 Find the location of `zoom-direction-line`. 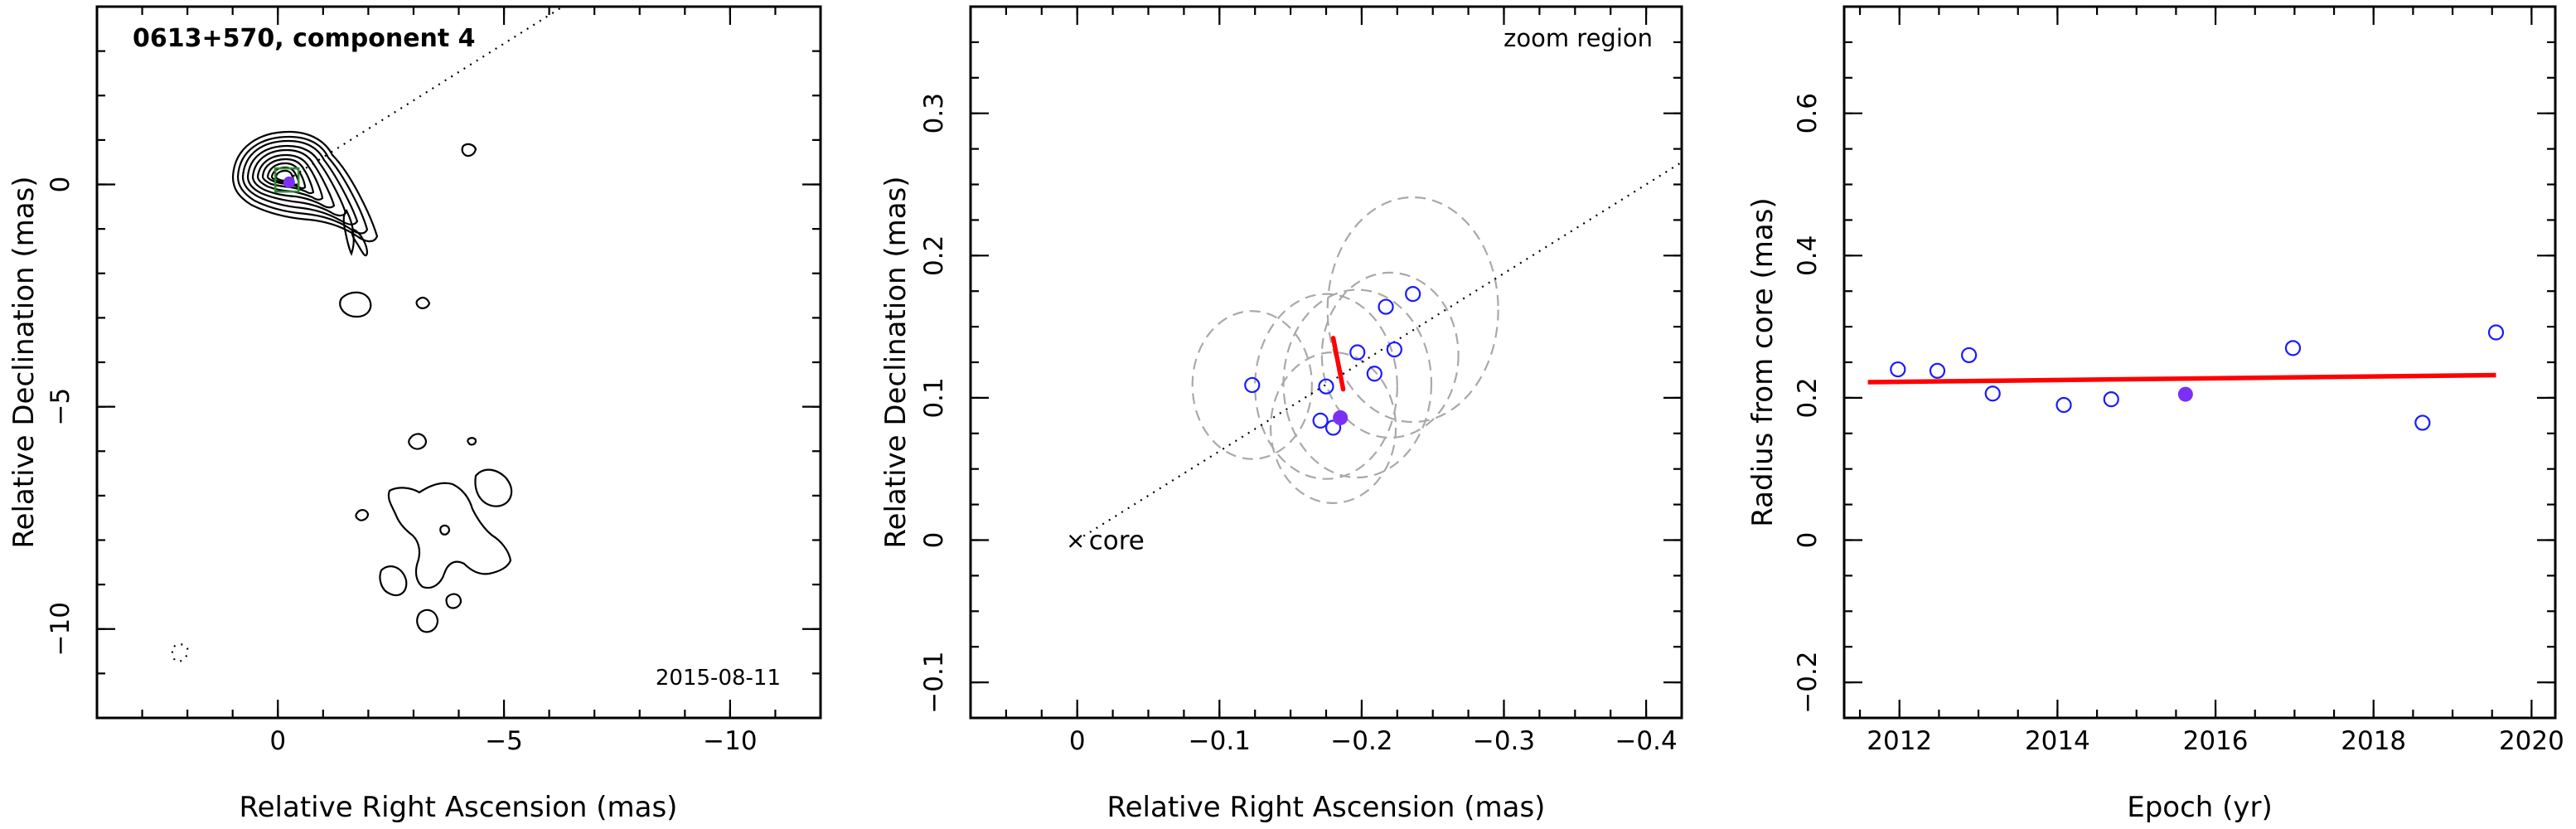

zoom-direction-line is located at coordinates (1379, 351).